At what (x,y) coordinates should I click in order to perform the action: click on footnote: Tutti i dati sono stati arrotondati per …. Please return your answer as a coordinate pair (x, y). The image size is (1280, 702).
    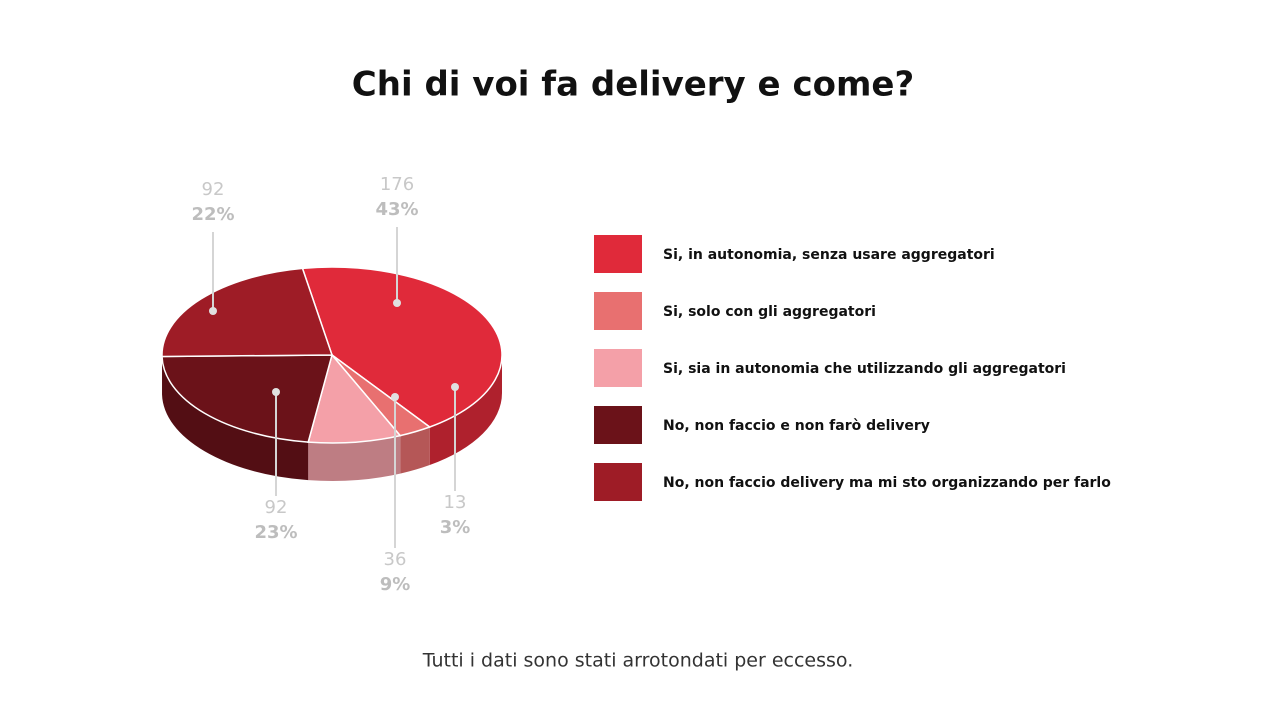
    Looking at the image, I should click on (638, 661).